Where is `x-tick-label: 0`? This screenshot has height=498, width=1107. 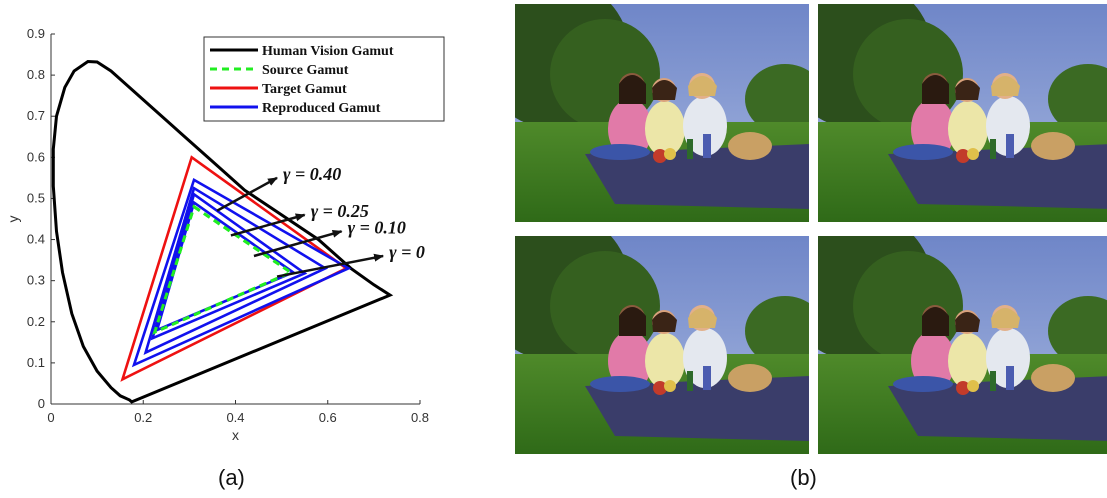 x-tick-label: 0 is located at coordinates (50, 417).